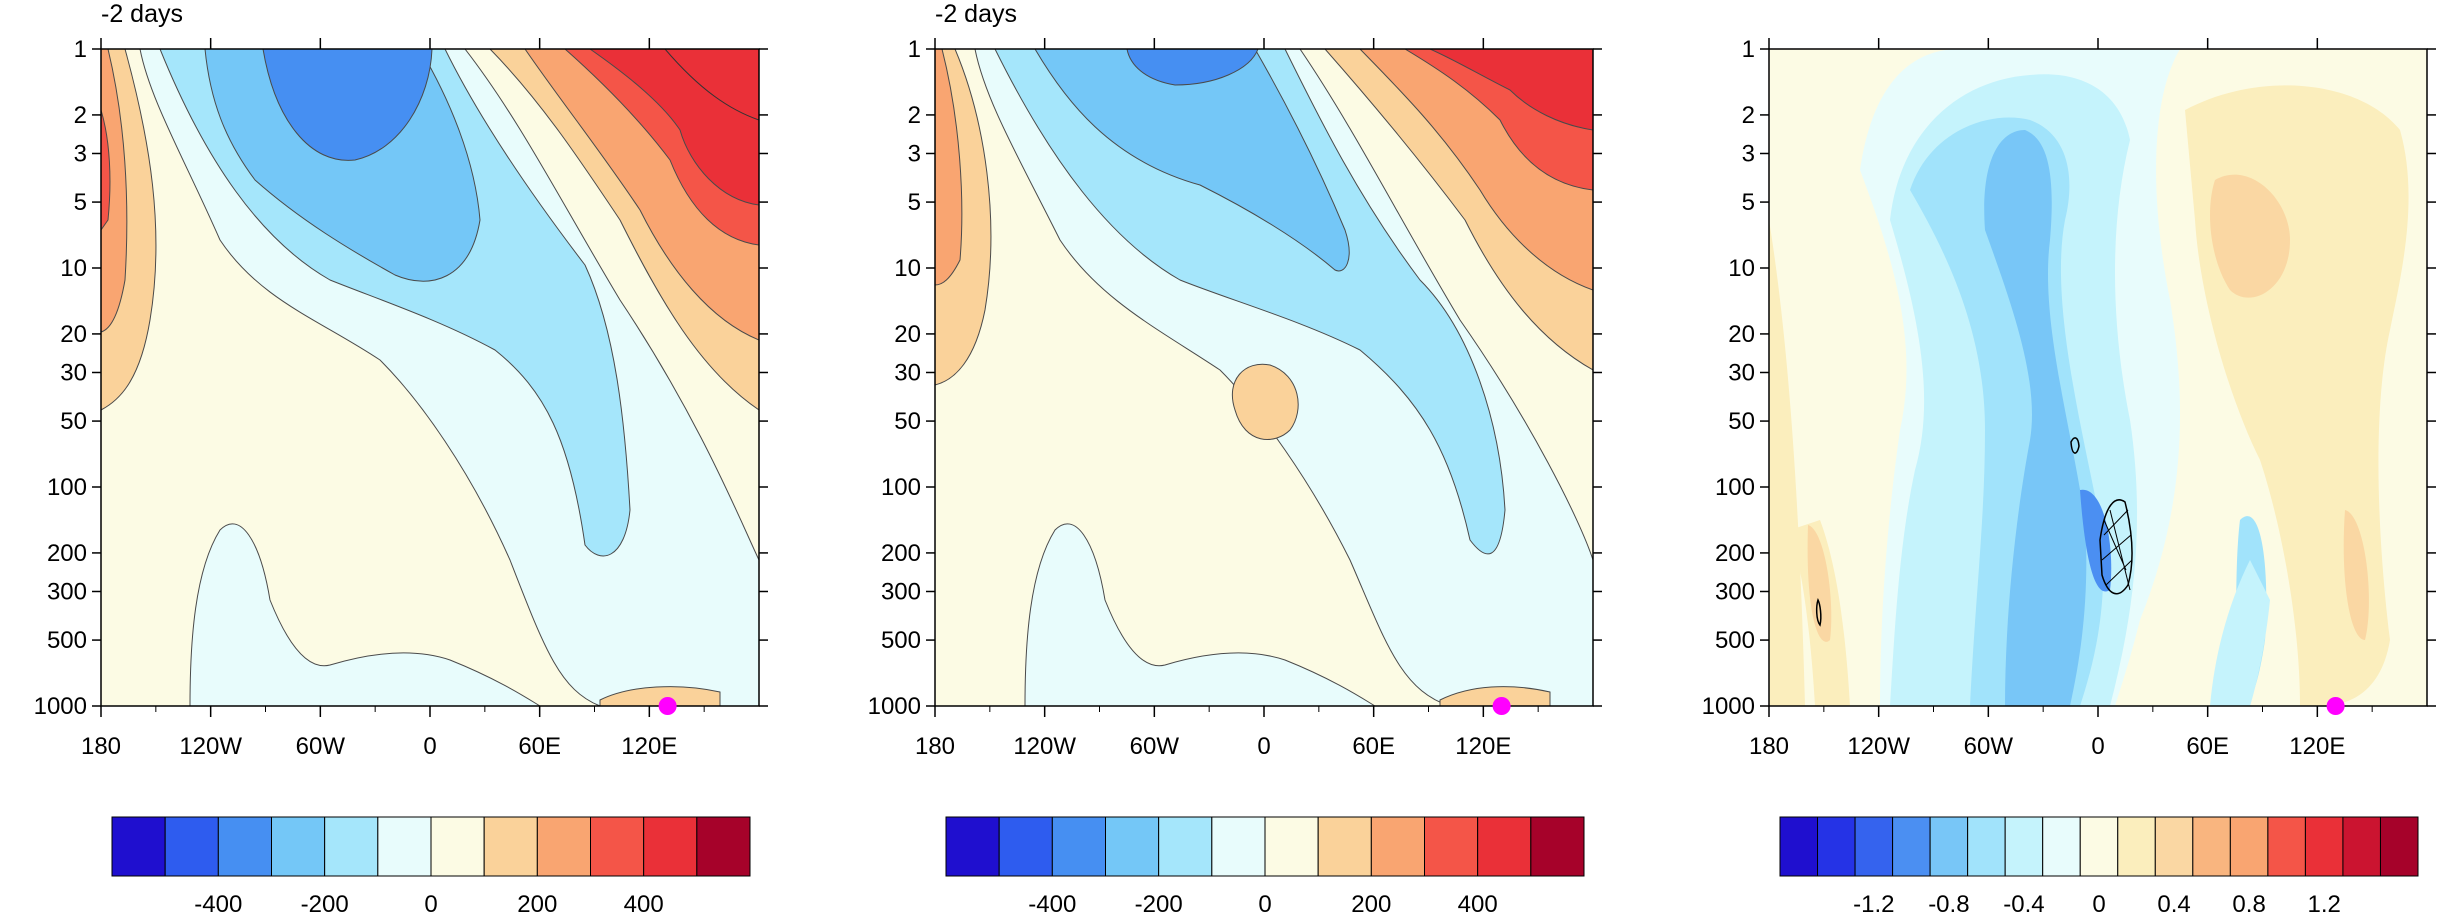 Image resolution: width=2444 pixels, height=917 pixels. What do you see at coordinates (667, 706) in the screenshot?
I see `panel-1-marker` at bounding box center [667, 706].